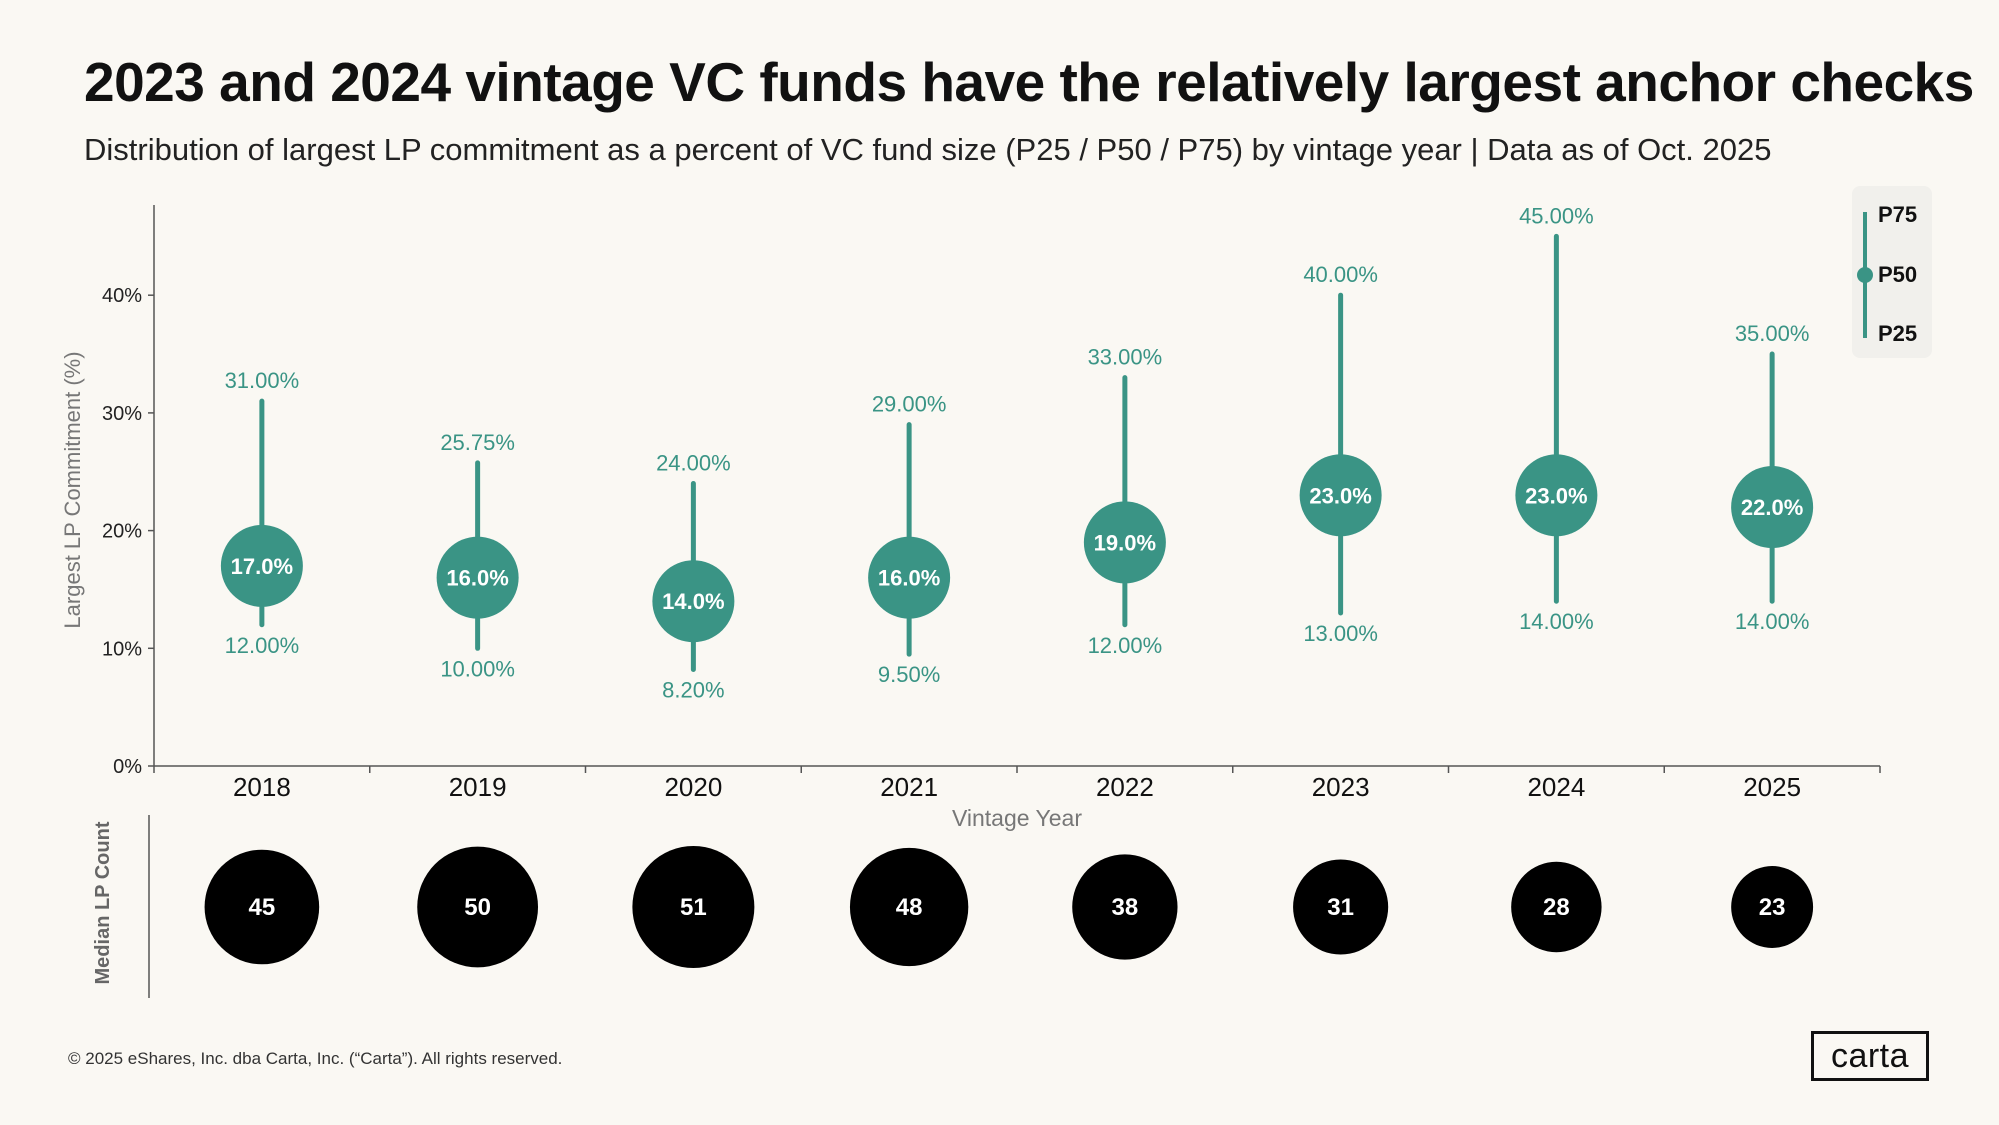 This screenshot has width=1999, height=1125. I want to click on lp-count-bubble-2022, so click(1125, 907).